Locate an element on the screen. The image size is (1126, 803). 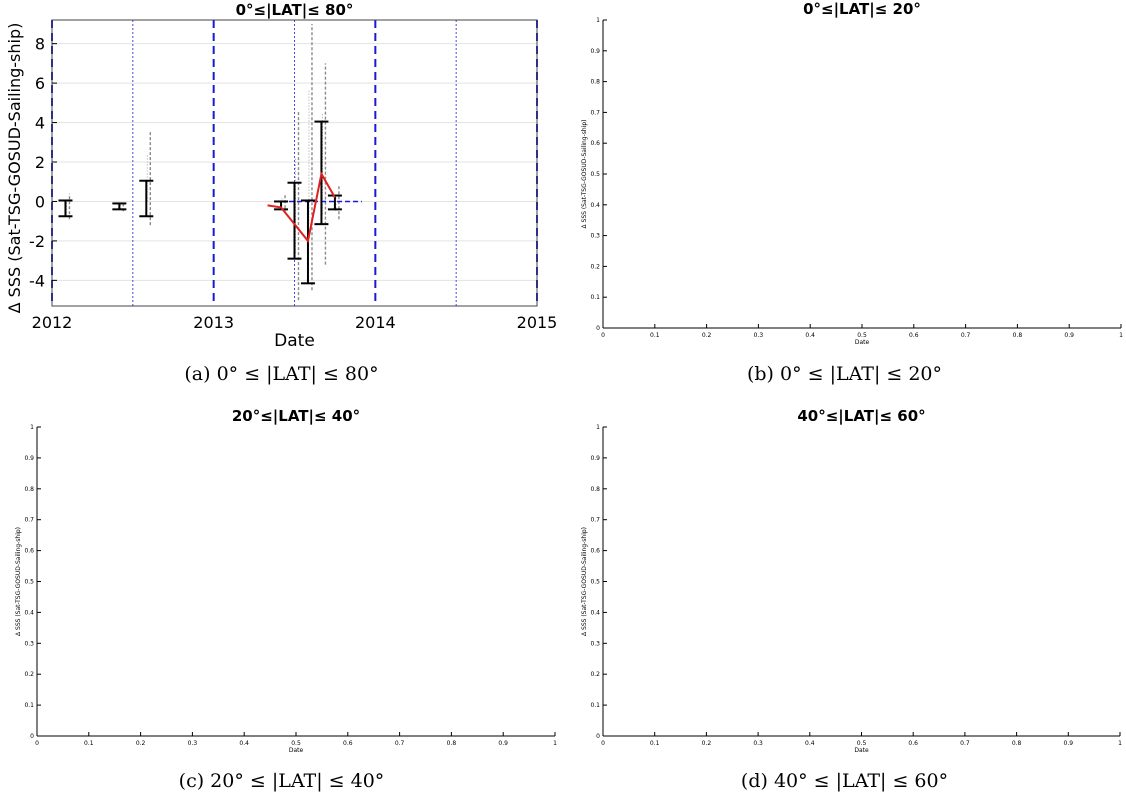
x-tick-label: 2012 is located at coordinates (52, 322).